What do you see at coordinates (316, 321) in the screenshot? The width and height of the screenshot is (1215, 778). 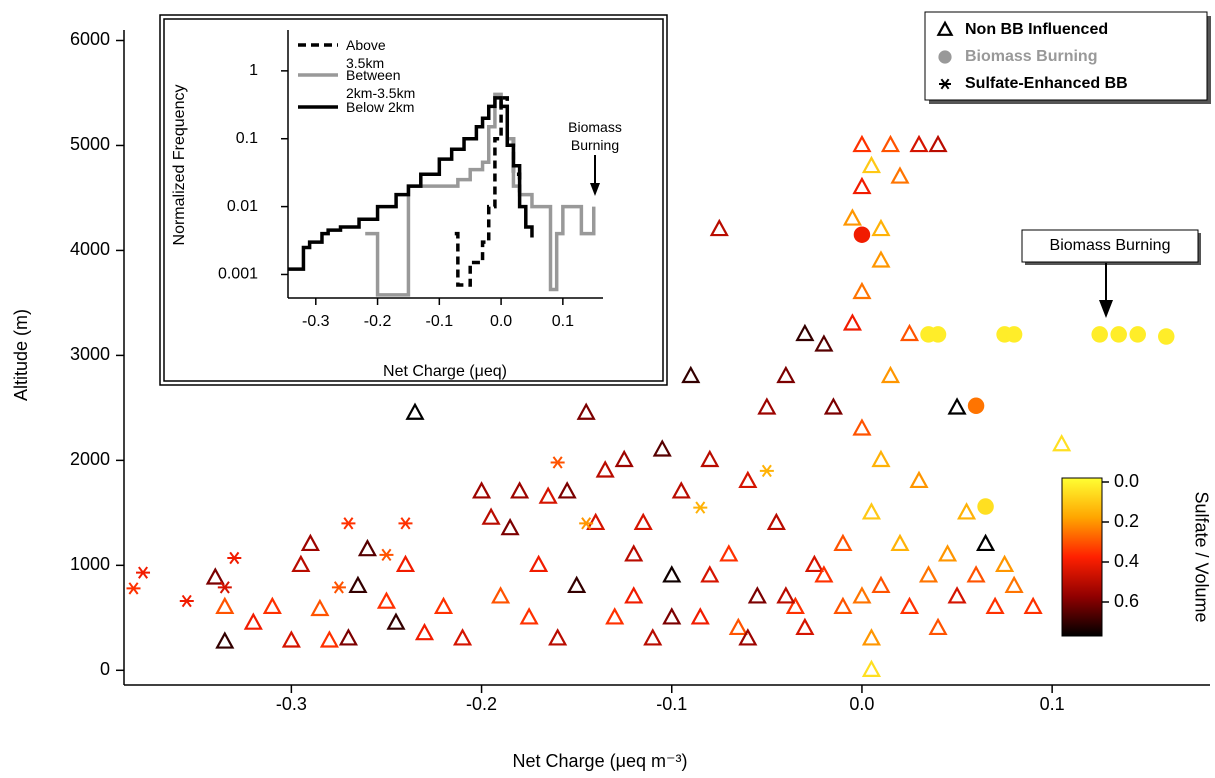 I see `inset-x-tick-label: -0.3` at bounding box center [316, 321].